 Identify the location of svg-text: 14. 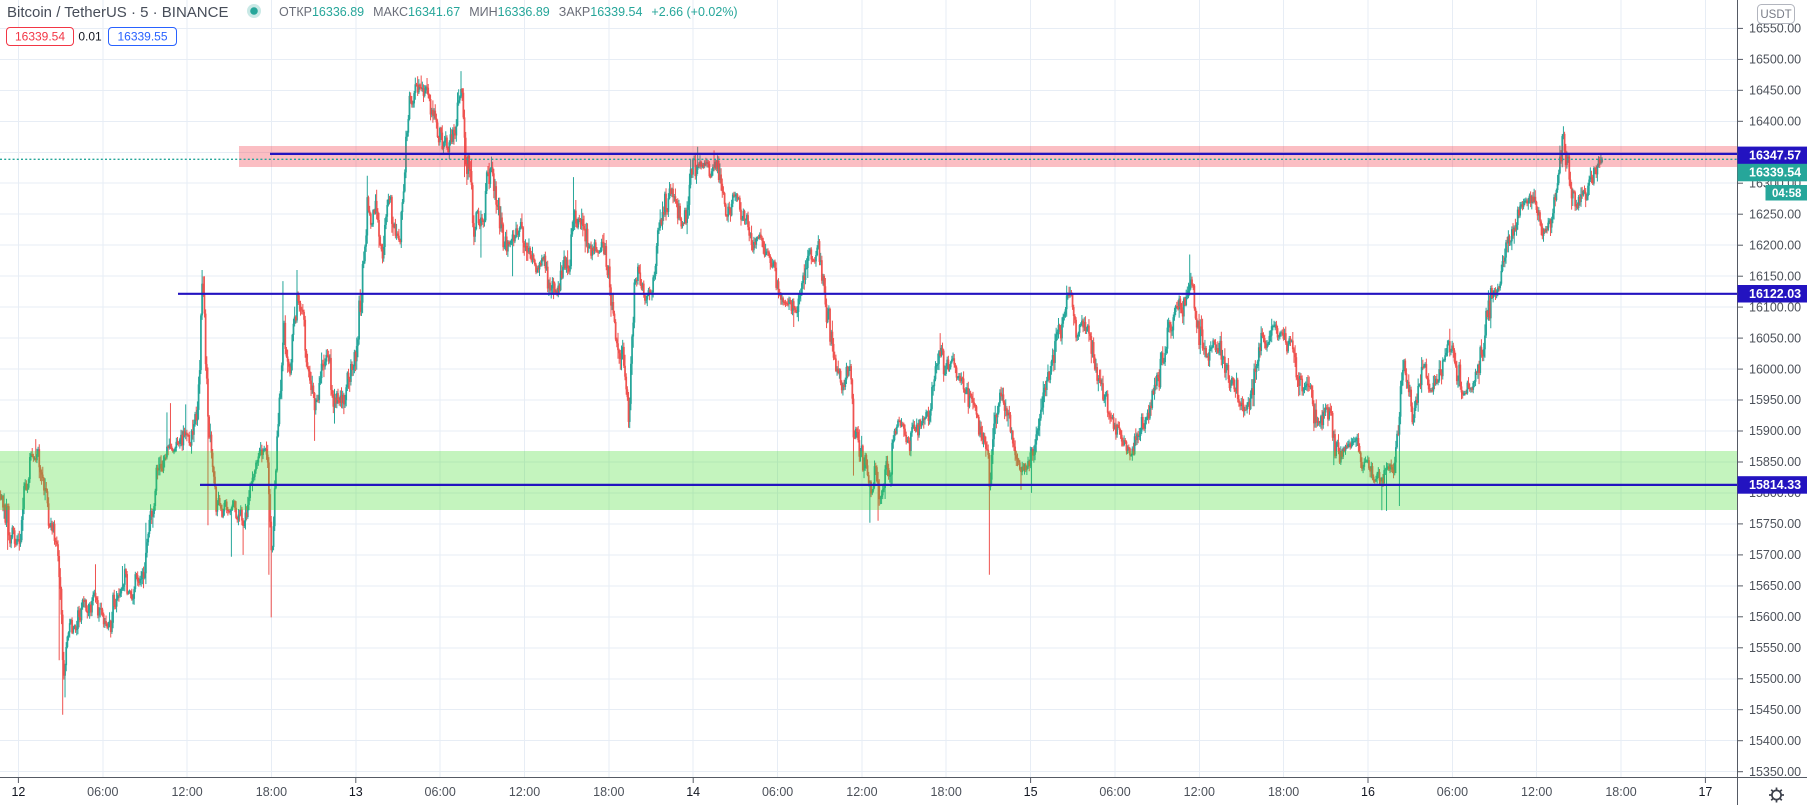
(693, 792).